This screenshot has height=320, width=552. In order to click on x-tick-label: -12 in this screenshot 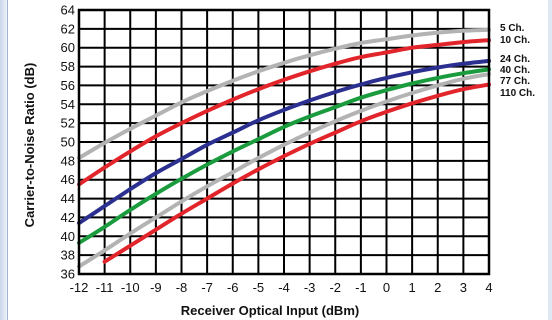, I will do `click(79, 287)`.